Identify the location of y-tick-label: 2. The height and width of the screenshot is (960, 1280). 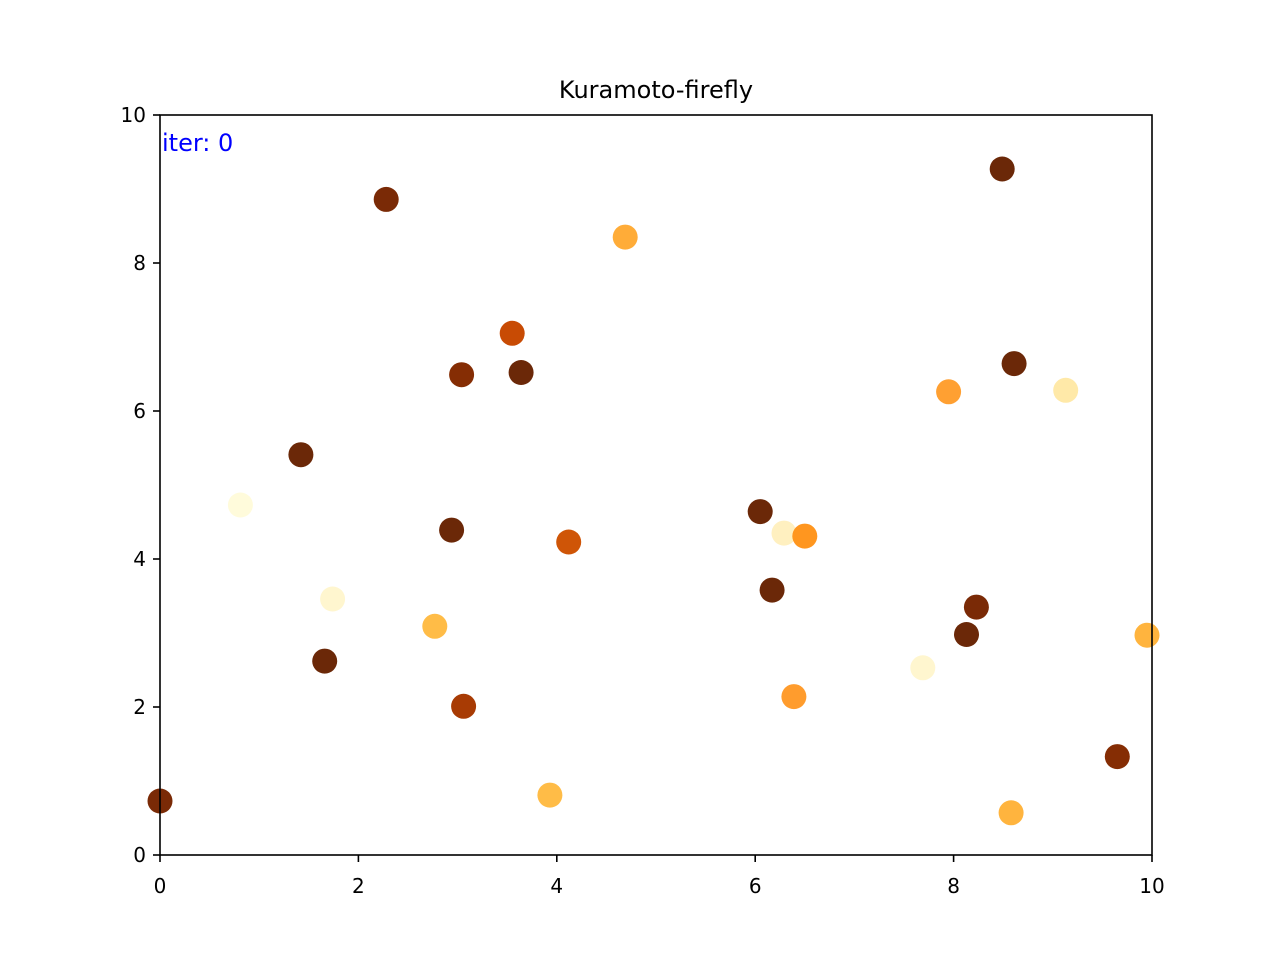
(139, 707).